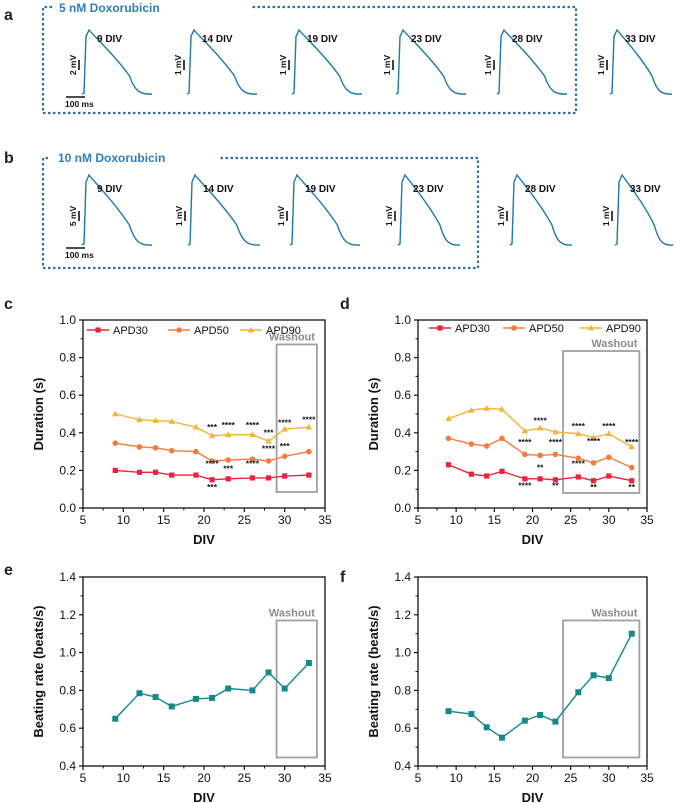 This screenshot has width=676, height=803. I want to click on trace-label: 23 DIV, so click(426, 39).